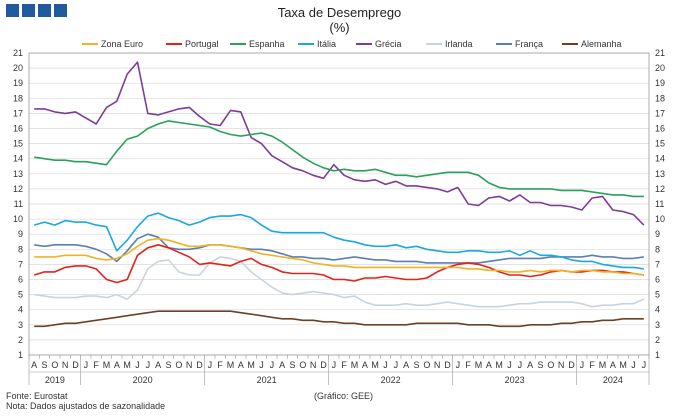 The width and height of the screenshot is (679, 416). I want to click on y-tick-right-15: 15, so click(660, 144).